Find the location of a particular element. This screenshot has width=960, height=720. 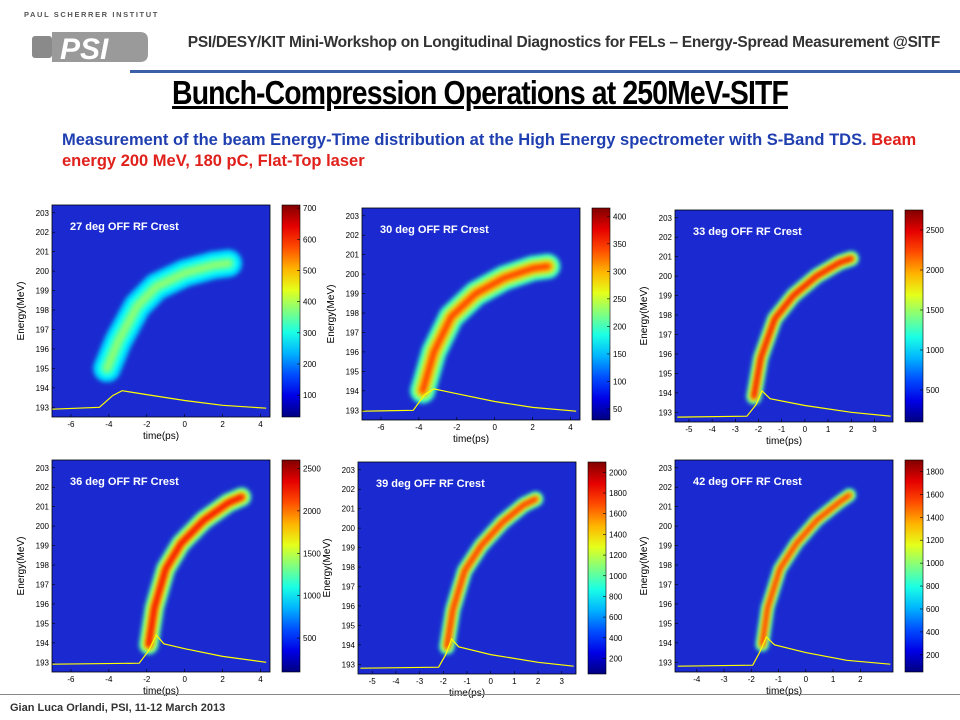

colorbar-tick-label: 1600 is located at coordinates (935, 494).